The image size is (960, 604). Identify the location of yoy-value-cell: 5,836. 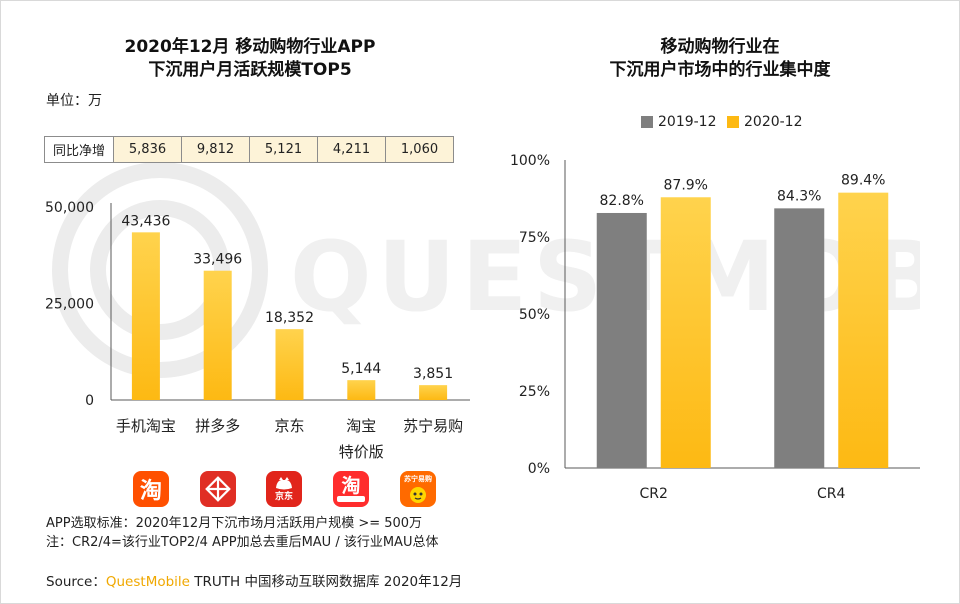
(147, 149).